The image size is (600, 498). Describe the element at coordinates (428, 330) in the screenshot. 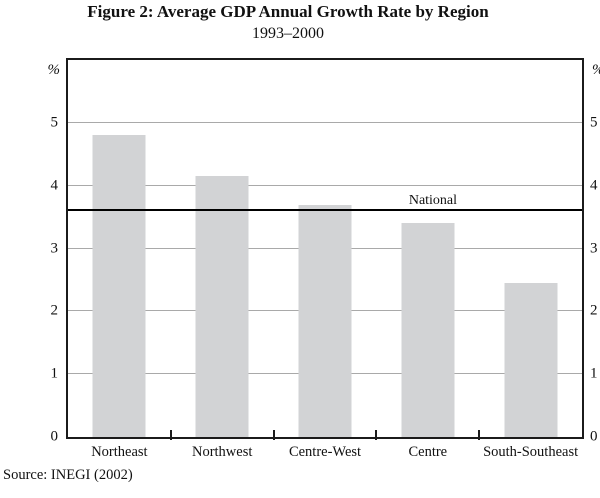

I see `bar-centre` at that location.